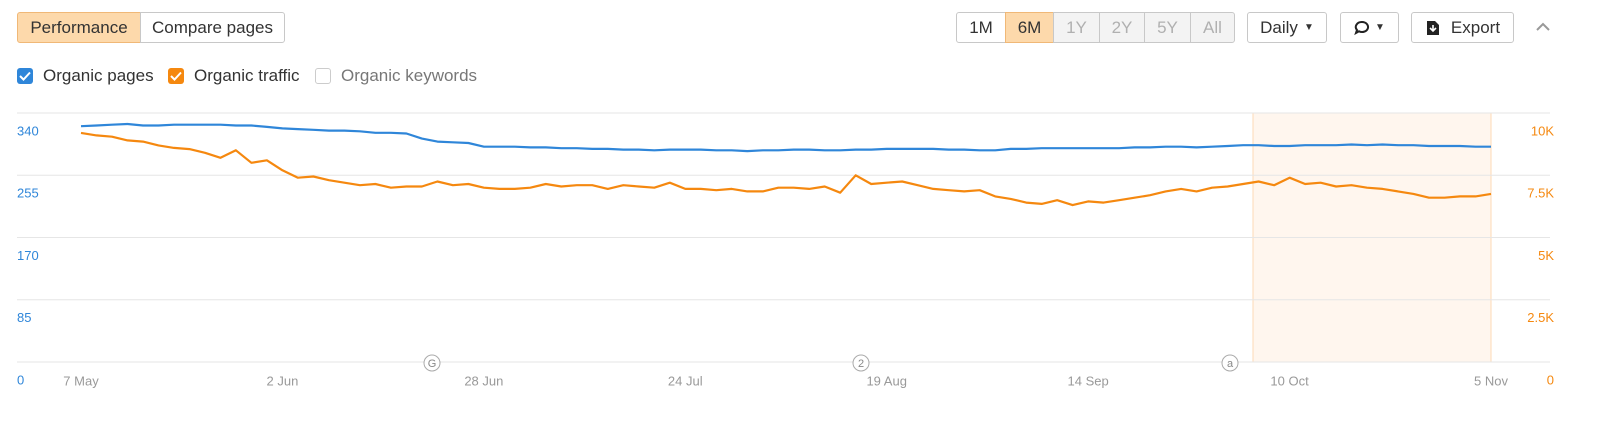 The width and height of the screenshot is (1621, 447). What do you see at coordinates (20, 379) in the screenshot?
I see `y-tick-label: 0` at bounding box center [20, 379].